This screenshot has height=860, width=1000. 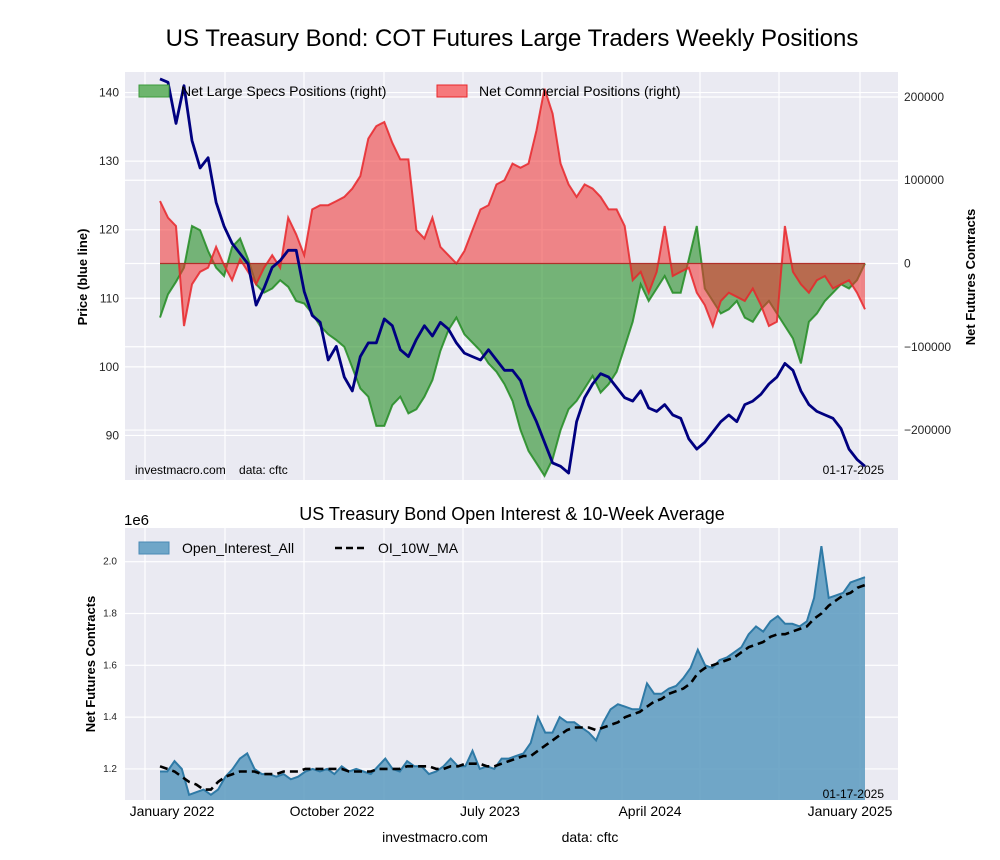 I want to click on top-right-tick-label: 0, so click(x=907, y=264).